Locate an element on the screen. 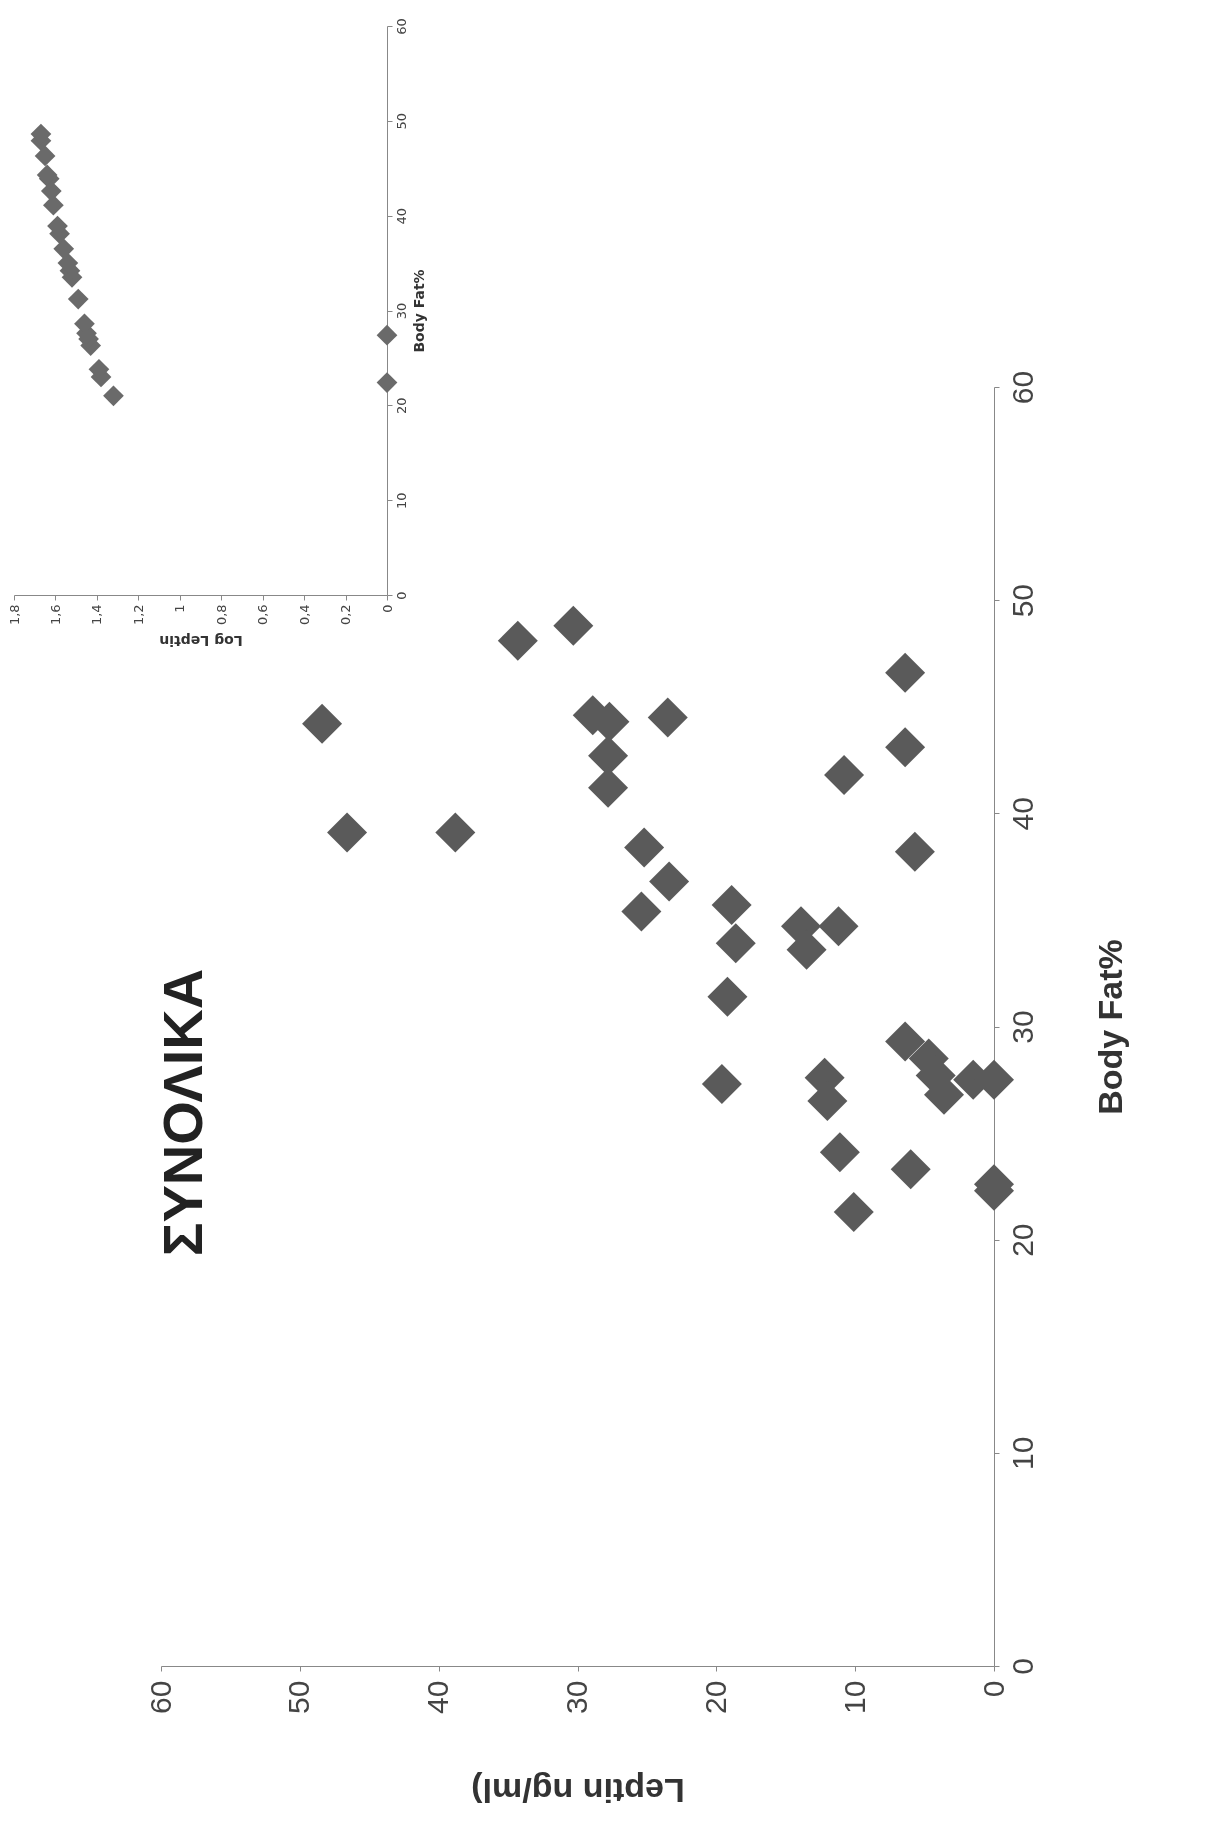 This screenshot has width=1221, height=1837. x-tick-label: 20 is located at coordinates (715, 1697).